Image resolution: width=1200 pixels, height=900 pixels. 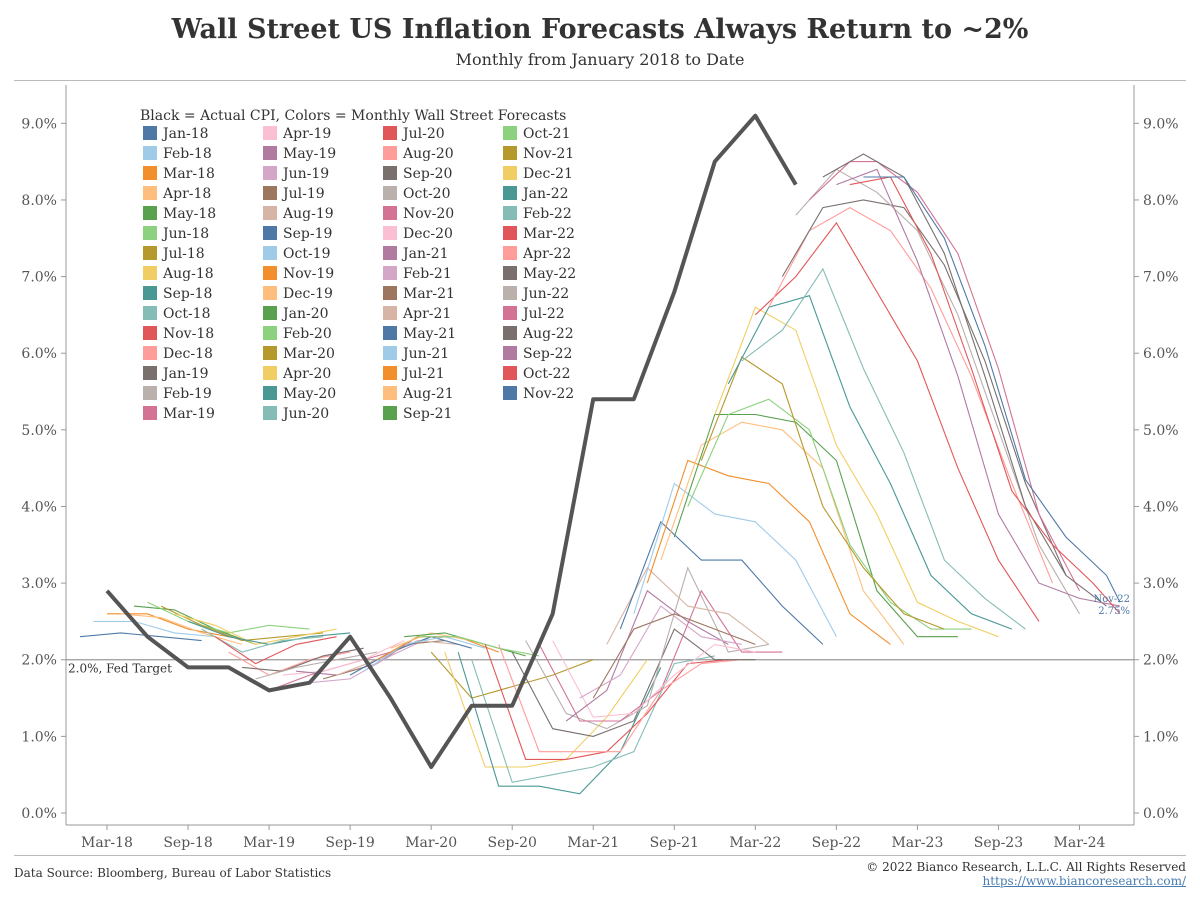 What do you see at coordinates (120, 669) in the screenshot?
I see `fed-target-label: 2.0%, Fed Target` at bounding box center [120, 669].